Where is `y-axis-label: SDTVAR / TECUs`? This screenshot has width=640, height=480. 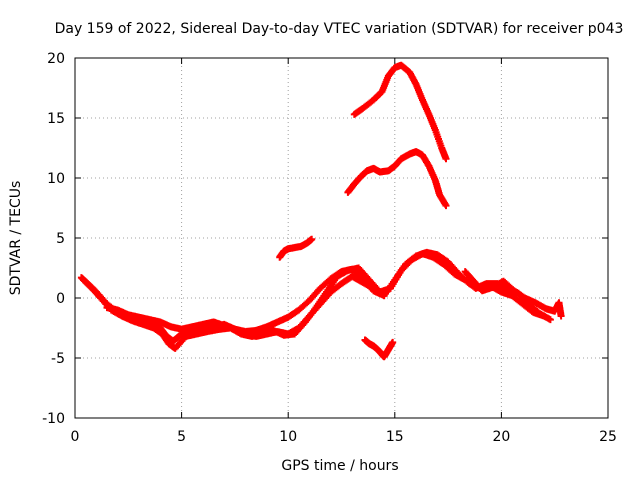 y-axis-label: SDTVAR / TECUs is located at coordinates (16, 238).